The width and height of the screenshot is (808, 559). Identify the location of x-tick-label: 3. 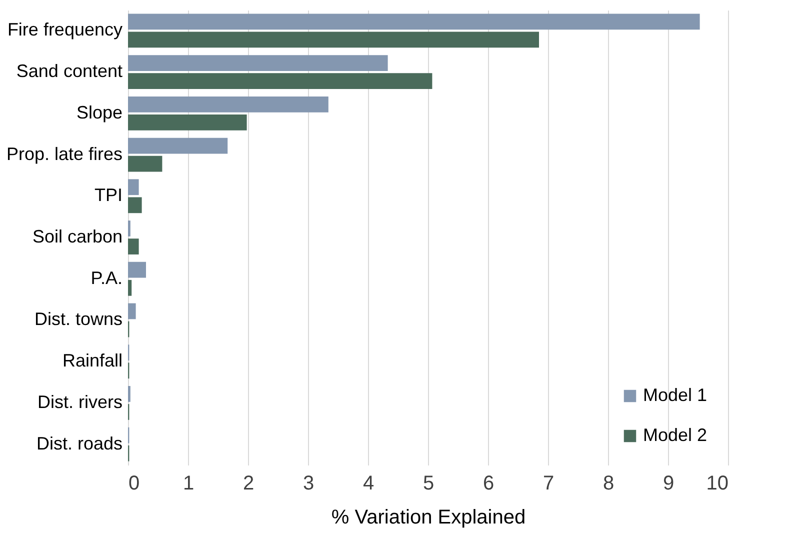
(308, 483).